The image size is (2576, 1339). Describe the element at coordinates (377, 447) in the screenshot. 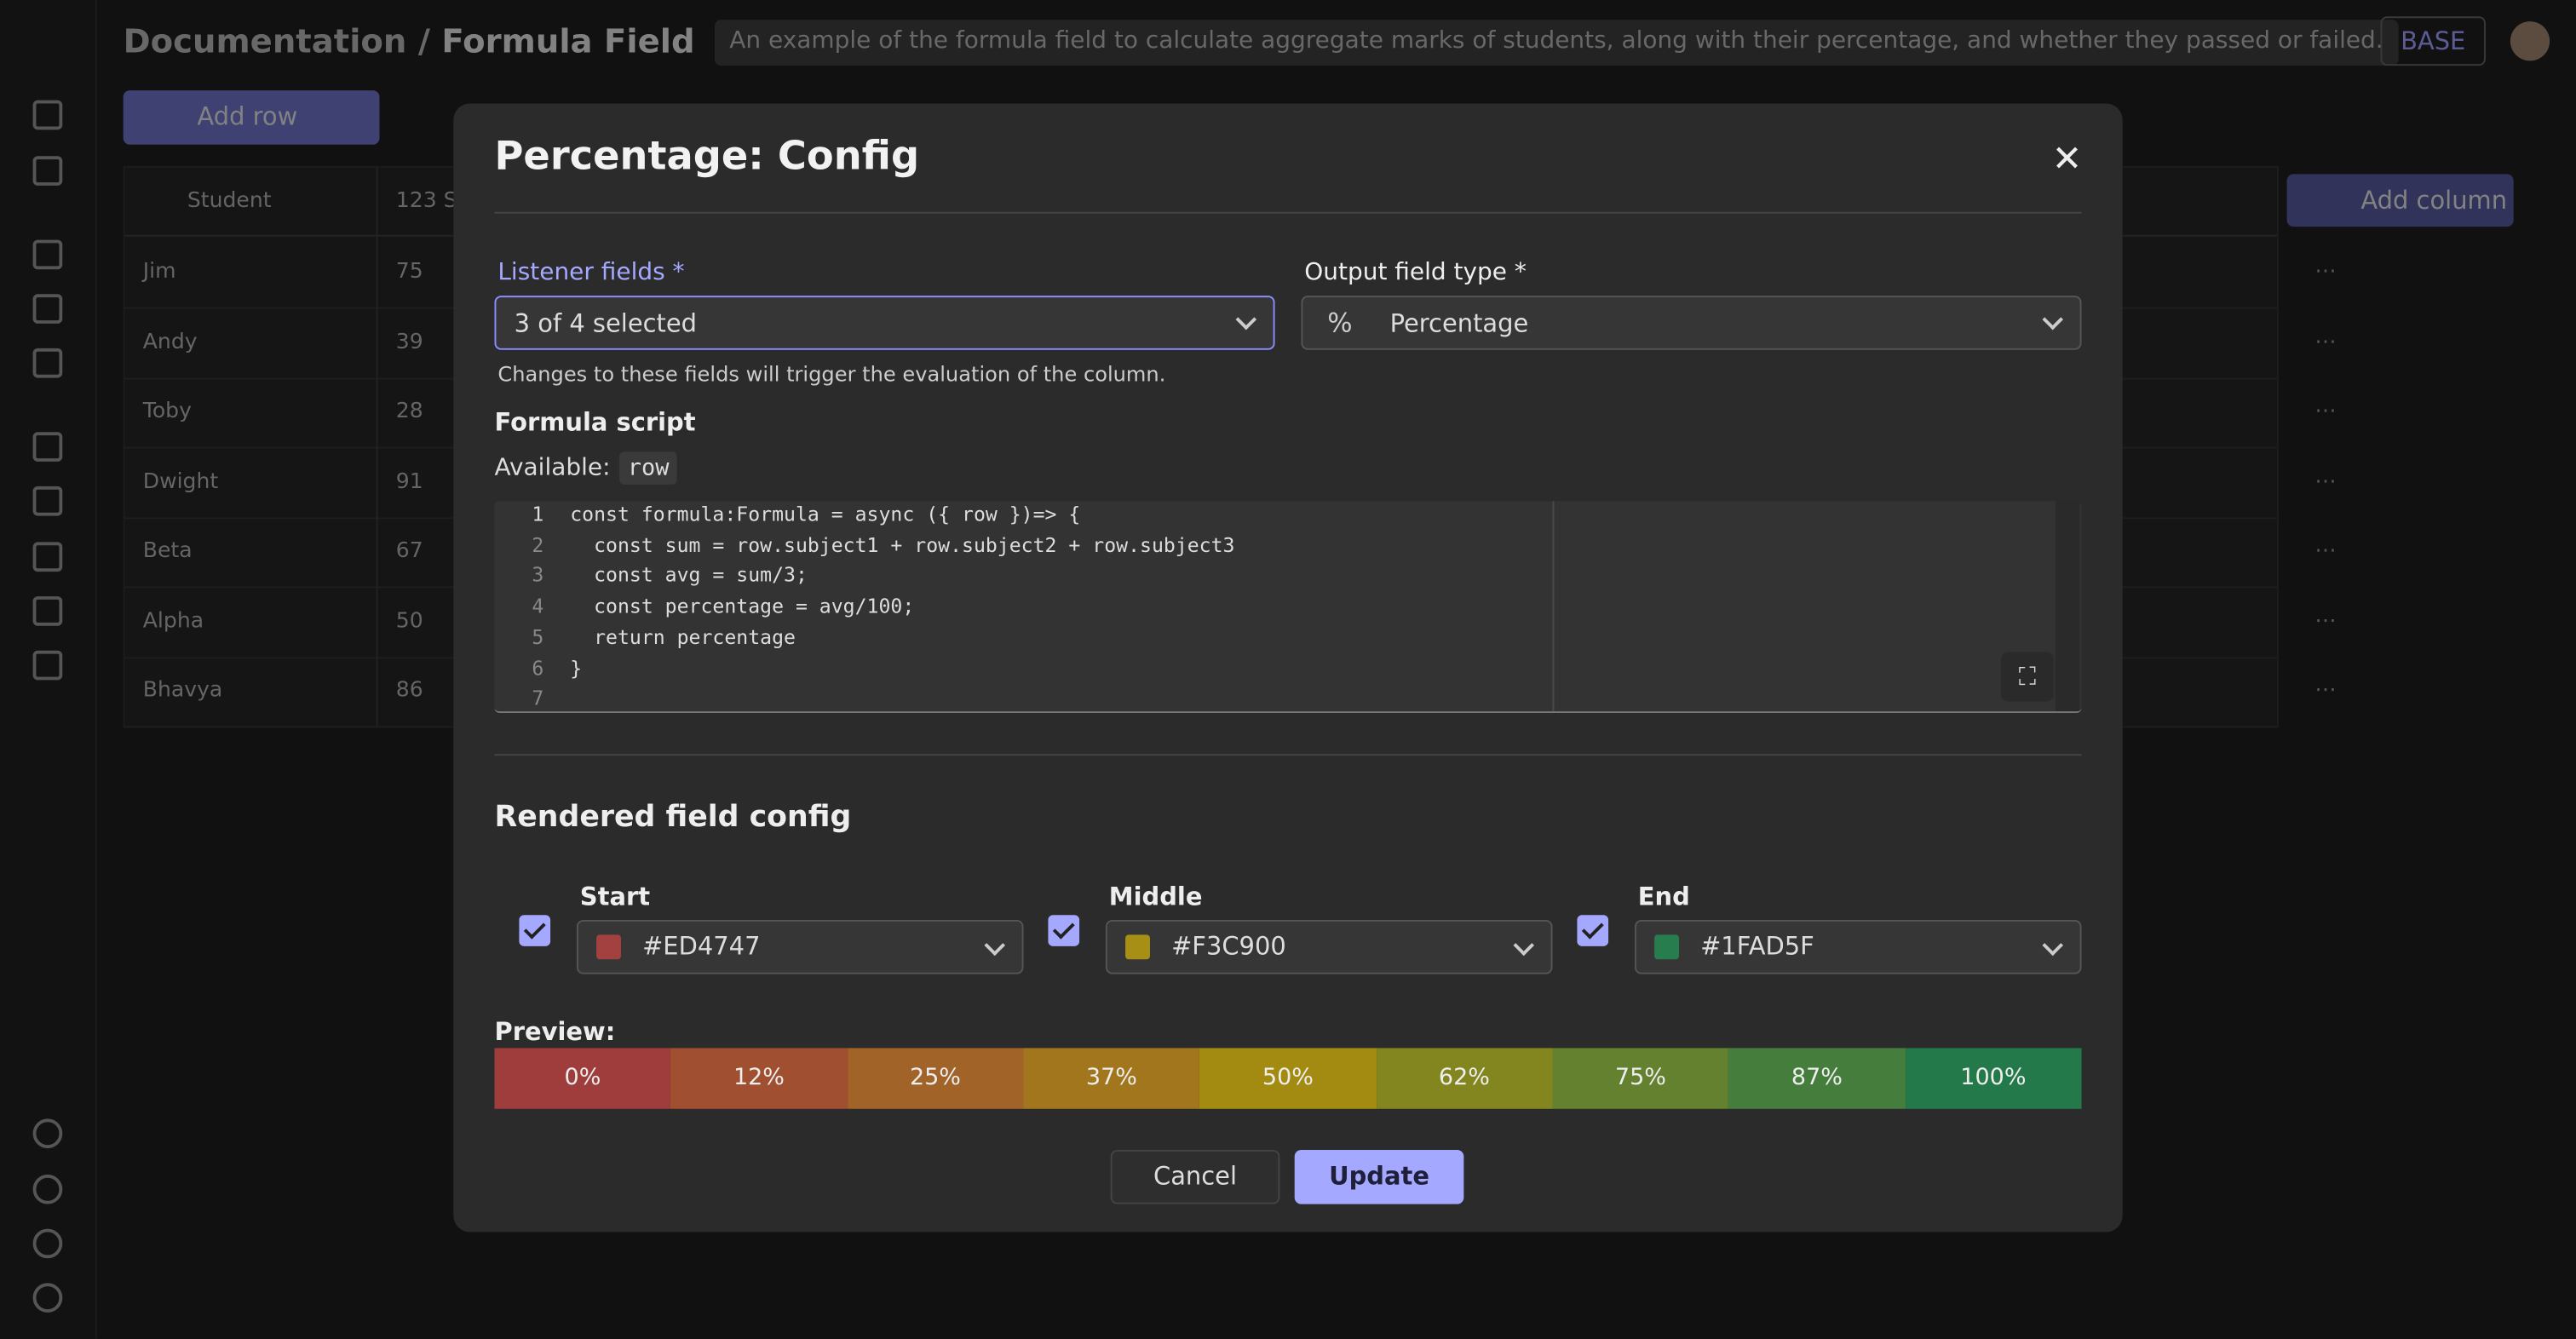

I see `col-divider` at that location.